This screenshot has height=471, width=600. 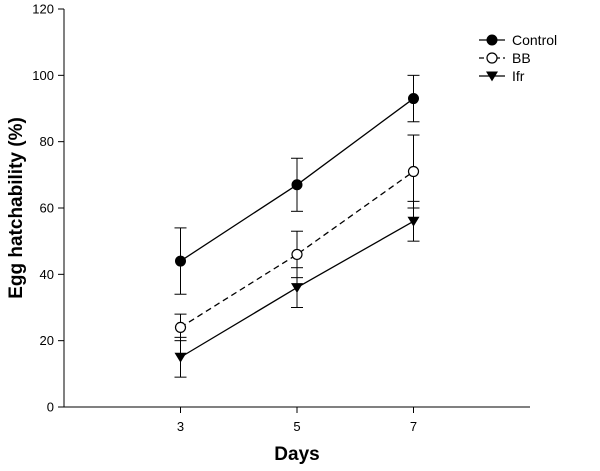 I want to click on series-line-bb, so click(x=297, y=249).